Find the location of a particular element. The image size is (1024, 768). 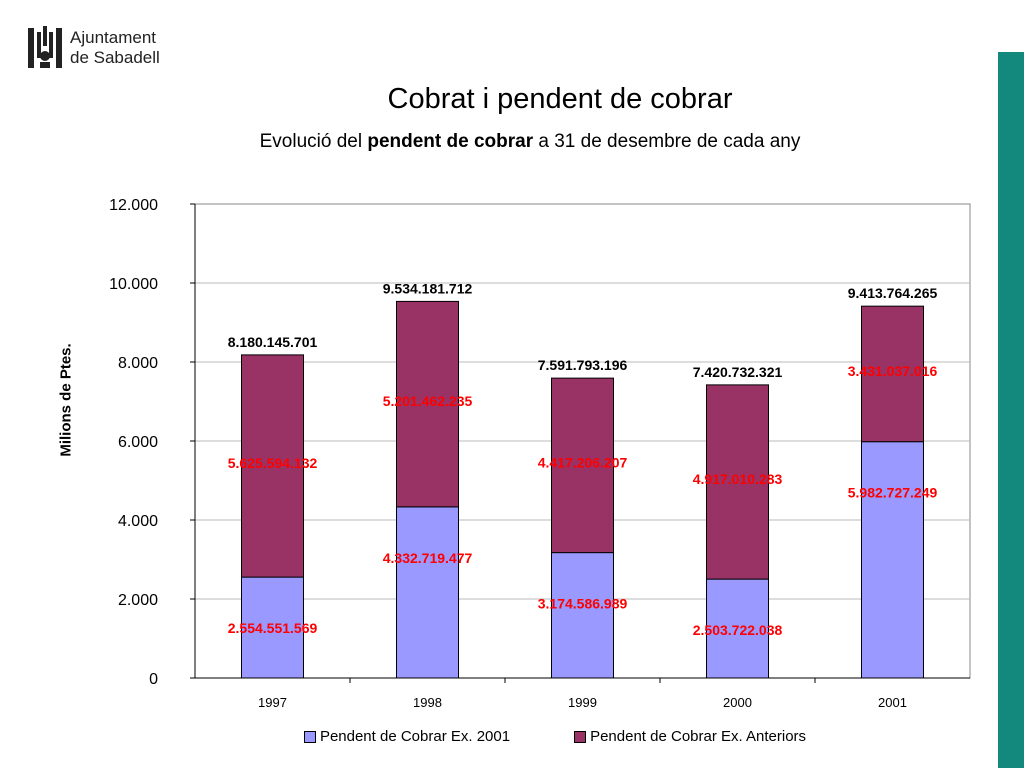

logo: Ajuntament de Sabadell is located at coordinates (94, 48).